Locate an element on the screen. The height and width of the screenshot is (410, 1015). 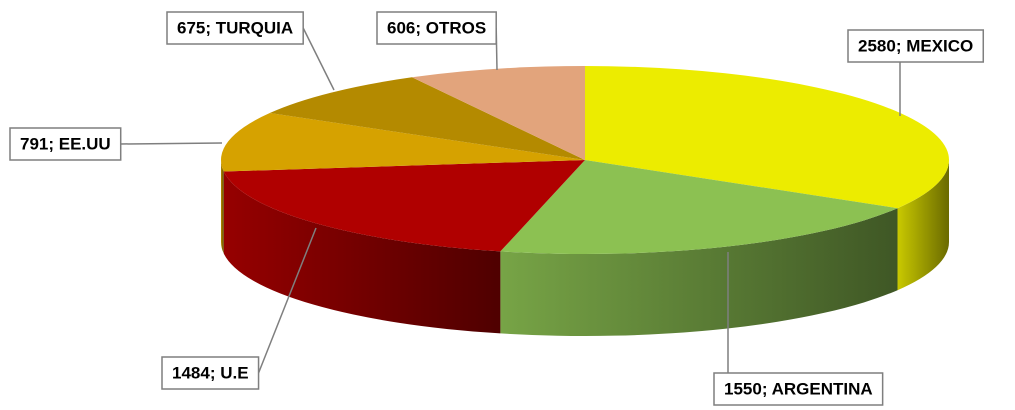
data-label: 791; EE.UU is located at coordinates (65, 143).